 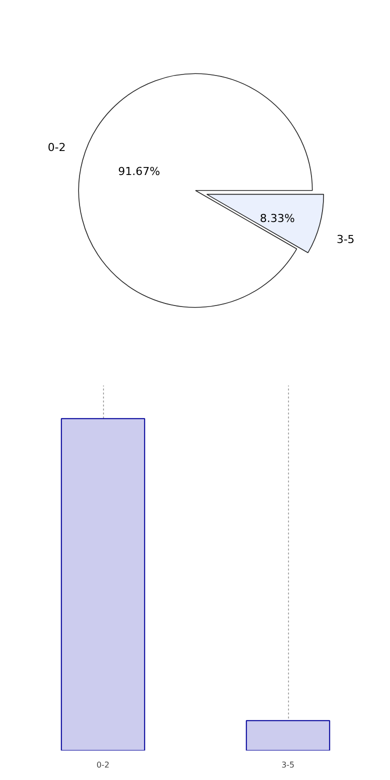 I want to click on slice-label: 3-5, so click(x=345, y=239).